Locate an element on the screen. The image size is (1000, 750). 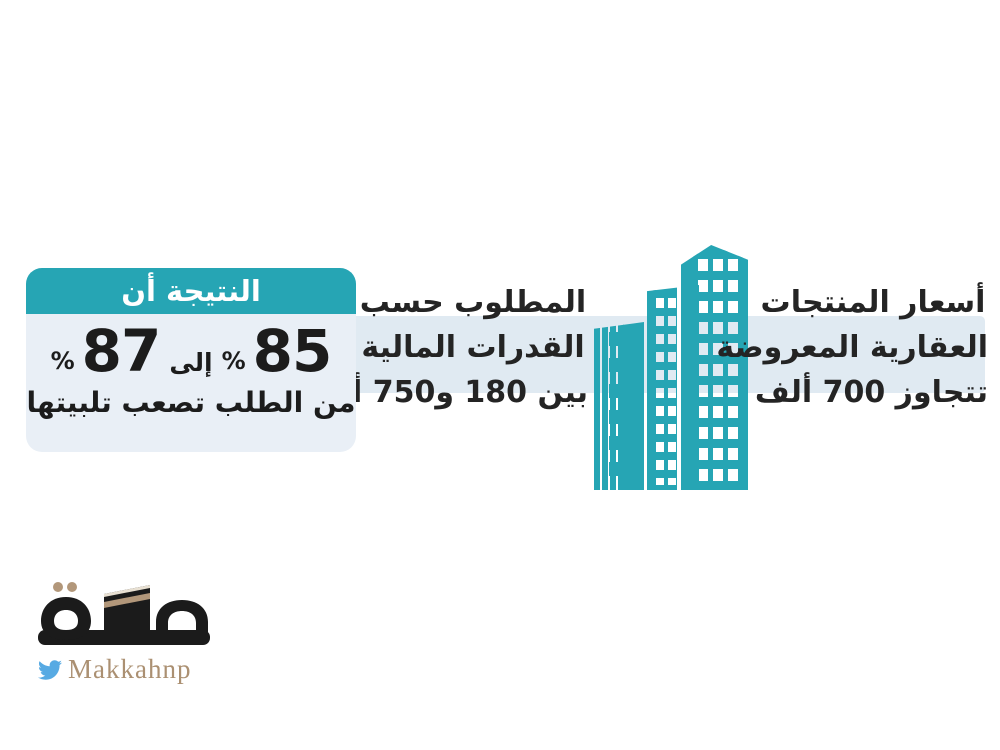
supply-line-3: تتجاوز 700 ألف is located at coordinates (871, 392).